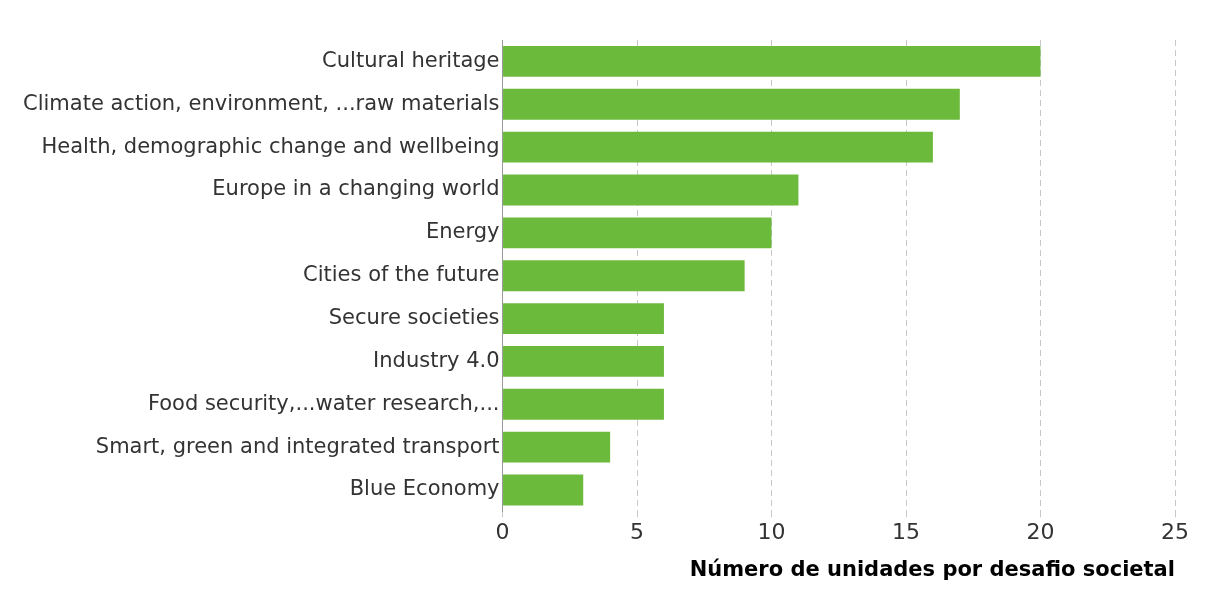 The width and height of the screenshot is (1205, 607). I want to click on x-tick-label: 10, so click(771, 532).